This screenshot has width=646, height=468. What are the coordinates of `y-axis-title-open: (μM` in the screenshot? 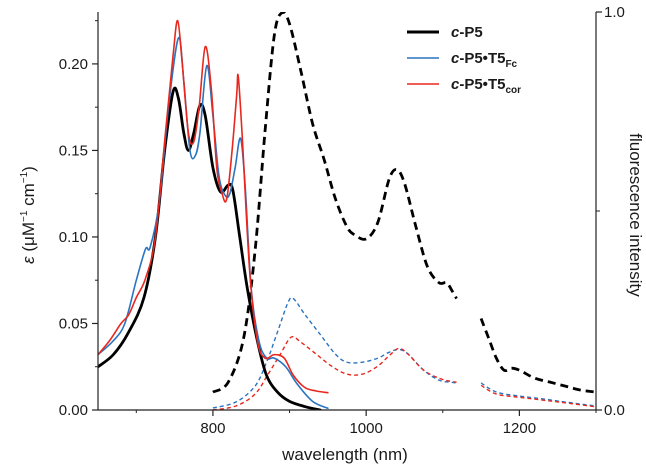 It's located at (28, 239).